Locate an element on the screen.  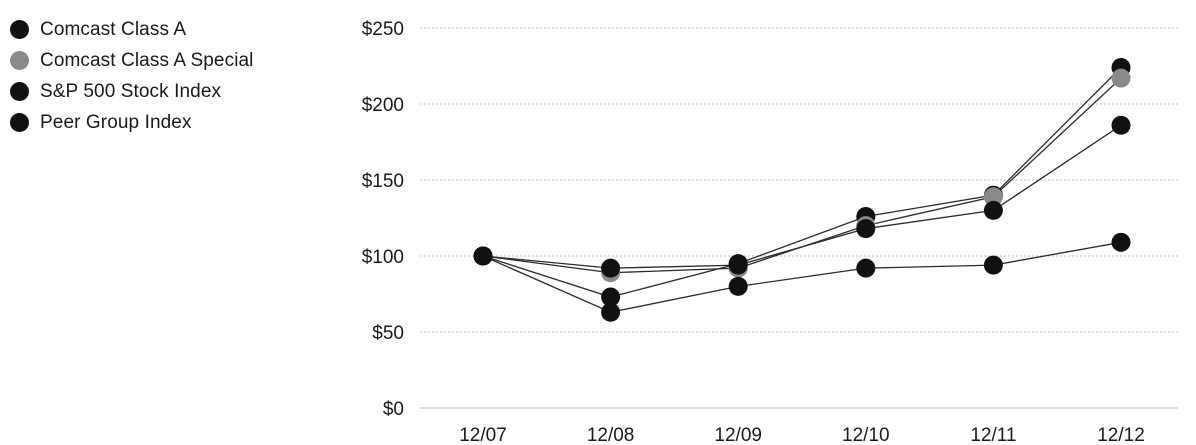
legend-item-comcast-class-a: Comcast Class A is located at coordinates (170, 29).